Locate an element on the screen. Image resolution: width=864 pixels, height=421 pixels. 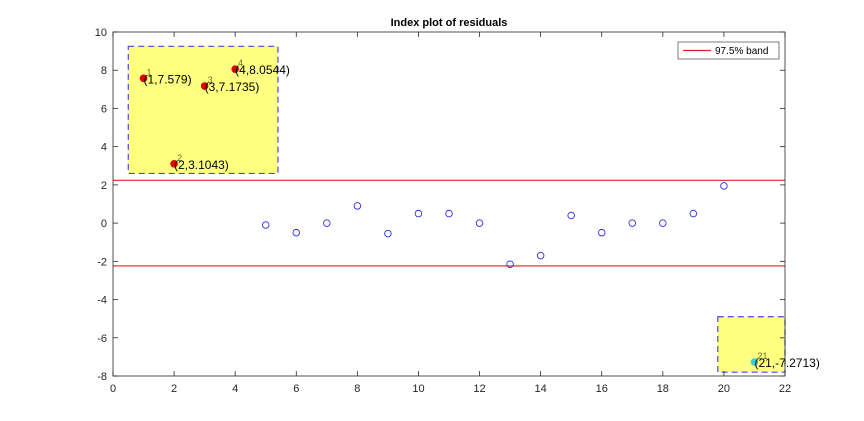
y-tick-label: -8 is located at coordinates (102, 377).